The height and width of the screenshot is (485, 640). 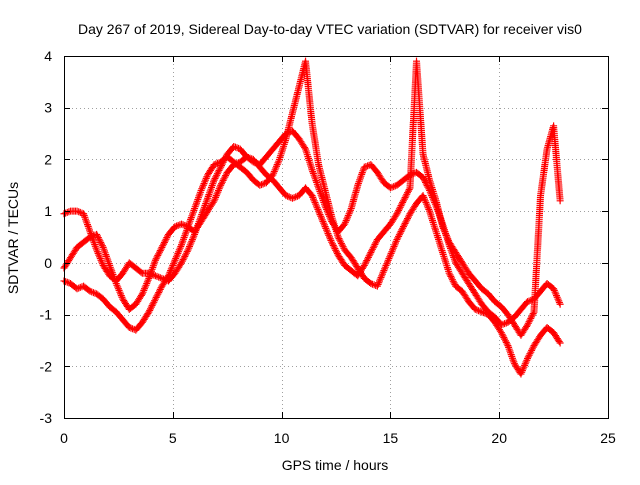 I want to click on y-tick-label: 3, so click(x=48, y=108).